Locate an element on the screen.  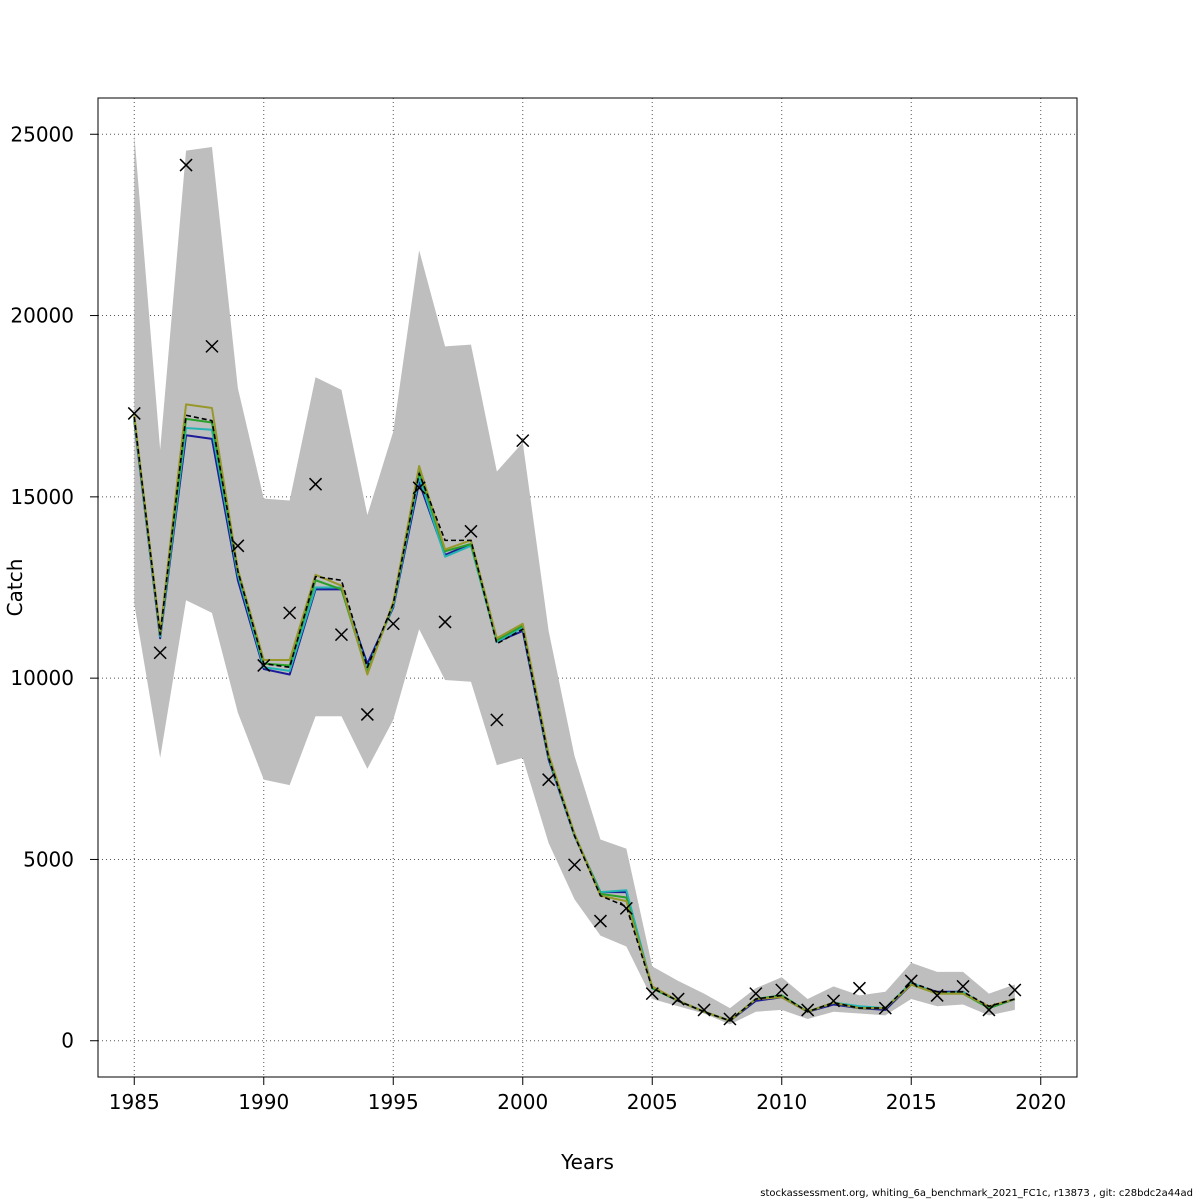
x-tick-label-2015: 2015 is located at coordinates (911, 1102).